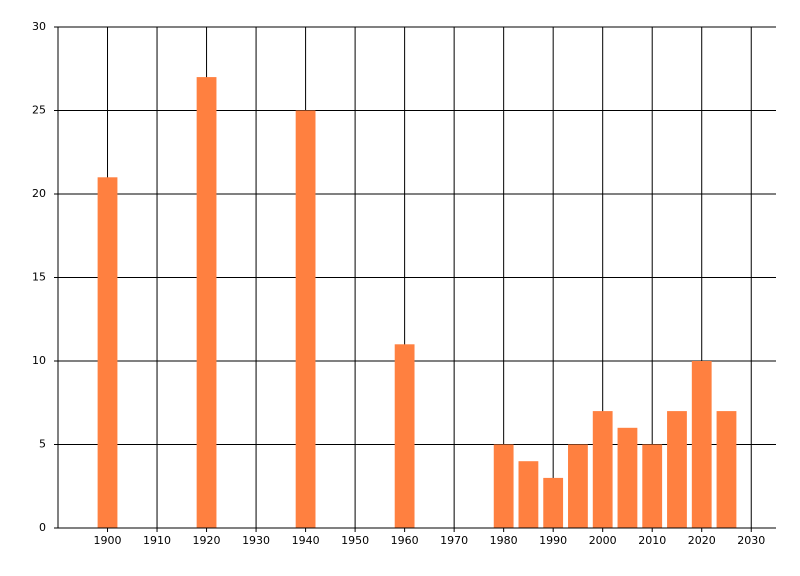 The image size is (800, 576). What do you see at coordinates (39, 360) in the screenshot?
I see `y-tick-label: 10` at bounding box center [39, 360].